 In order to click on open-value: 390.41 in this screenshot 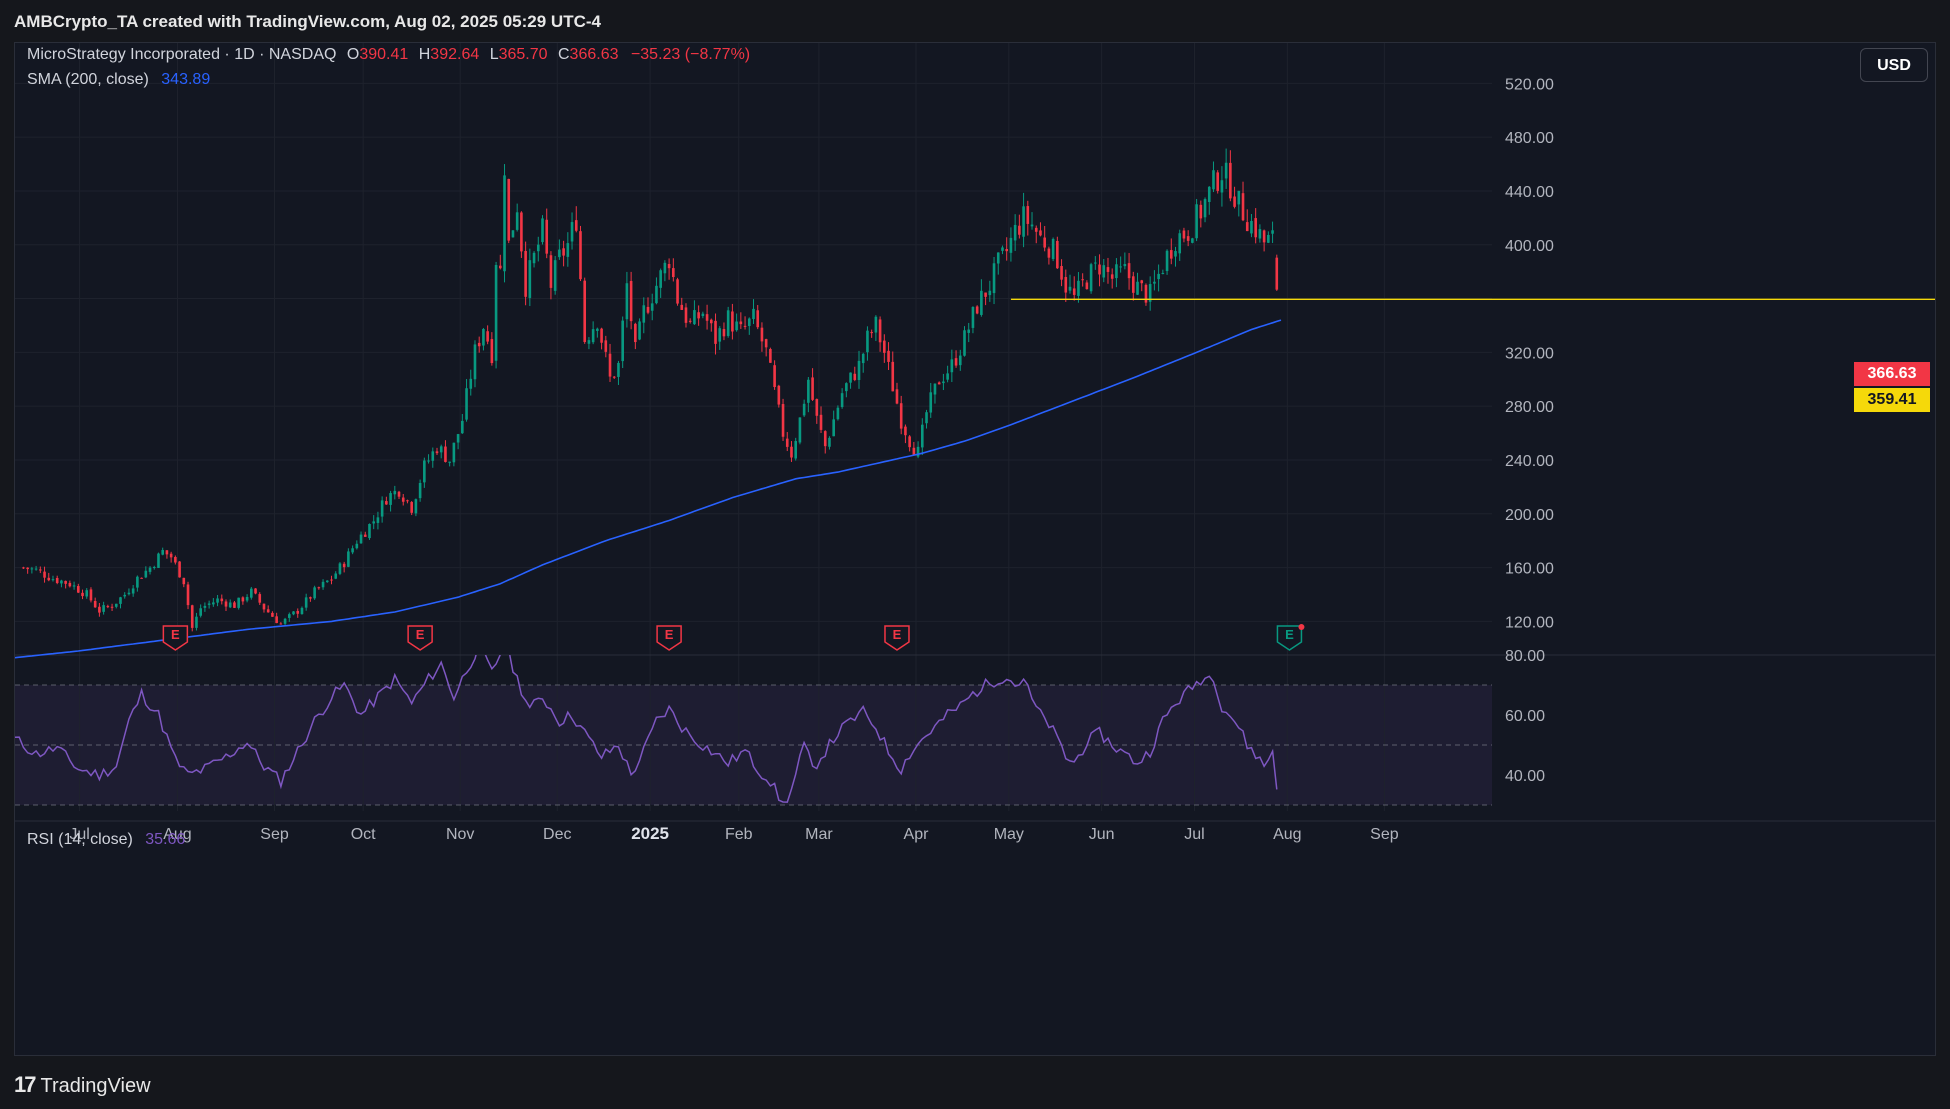, I will do `click(384, 54)`.